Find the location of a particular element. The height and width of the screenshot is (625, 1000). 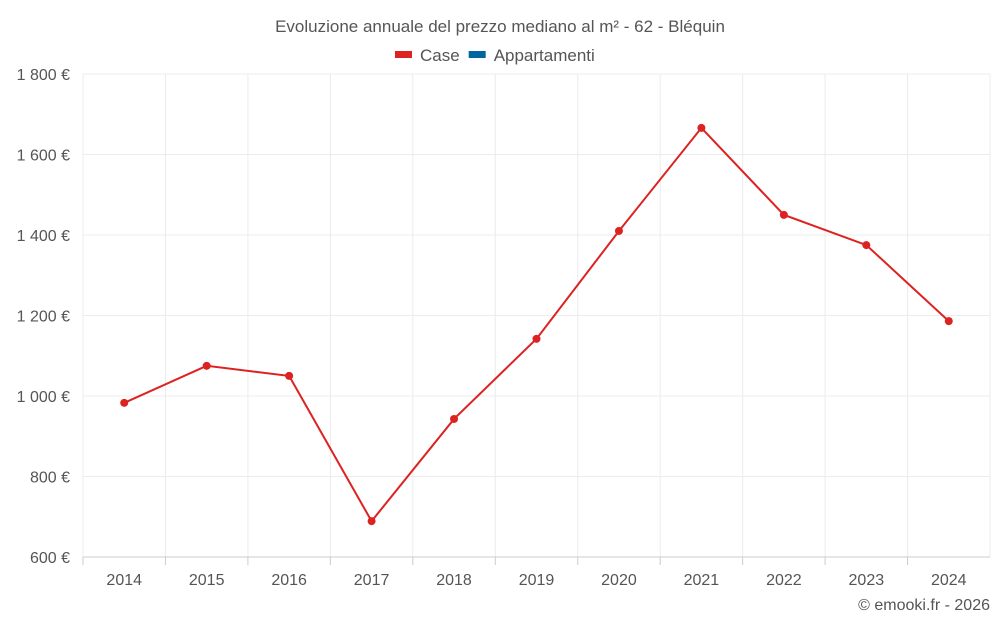

y-tick-label: 800 € is located at coordinates (50, 478).